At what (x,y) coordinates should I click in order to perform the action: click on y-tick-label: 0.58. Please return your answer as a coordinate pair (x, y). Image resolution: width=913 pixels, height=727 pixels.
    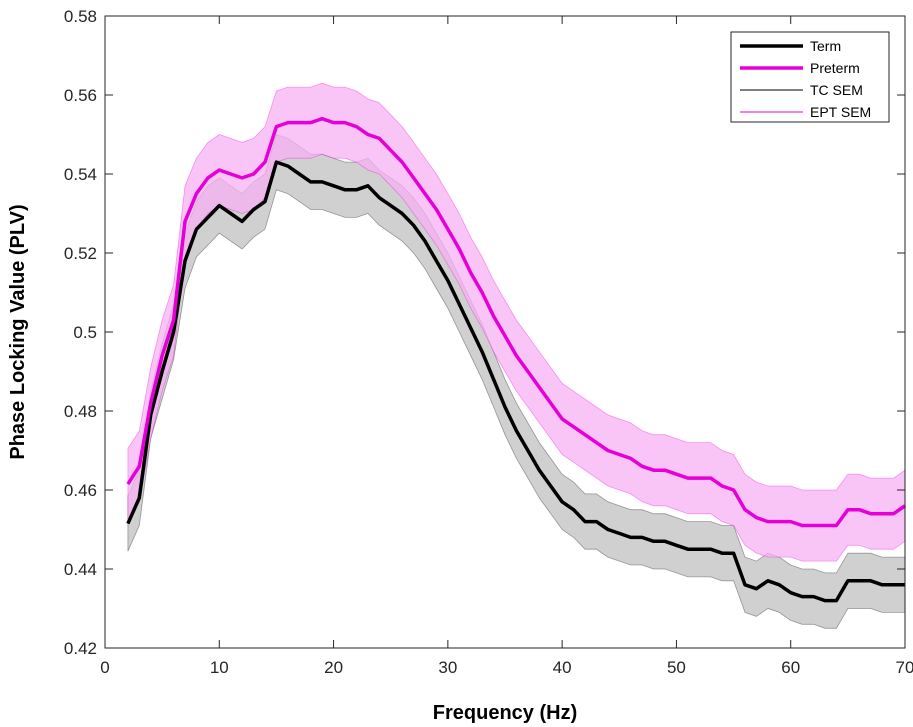
    Looking at the image, I should click on (80, 16).